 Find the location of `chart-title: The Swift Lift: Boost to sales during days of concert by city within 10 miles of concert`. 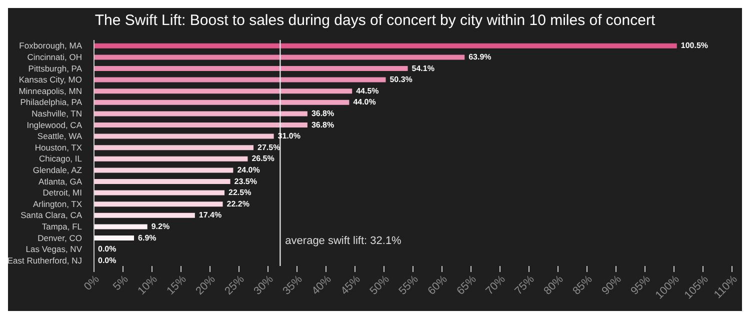

chart-title: The Swift Lift: Boost to sales during days of concert by city within 10 miles of concert is located at coordinates (375, 21).